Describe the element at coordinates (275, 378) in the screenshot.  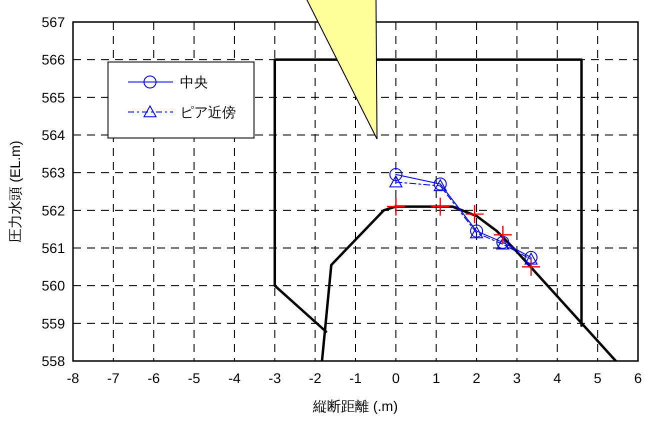
I see `x-tick-label: -3` at that location.